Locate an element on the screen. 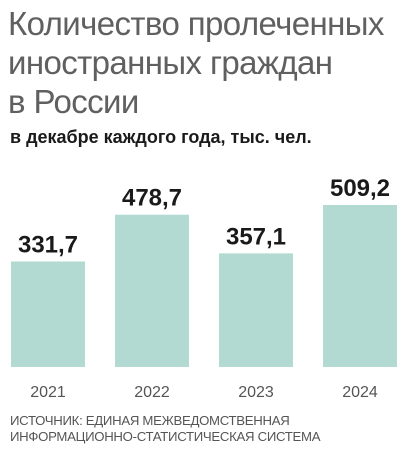 The width and height of the screenshot is (405, 462). bar-2023 is located at coordinates (256, 310).